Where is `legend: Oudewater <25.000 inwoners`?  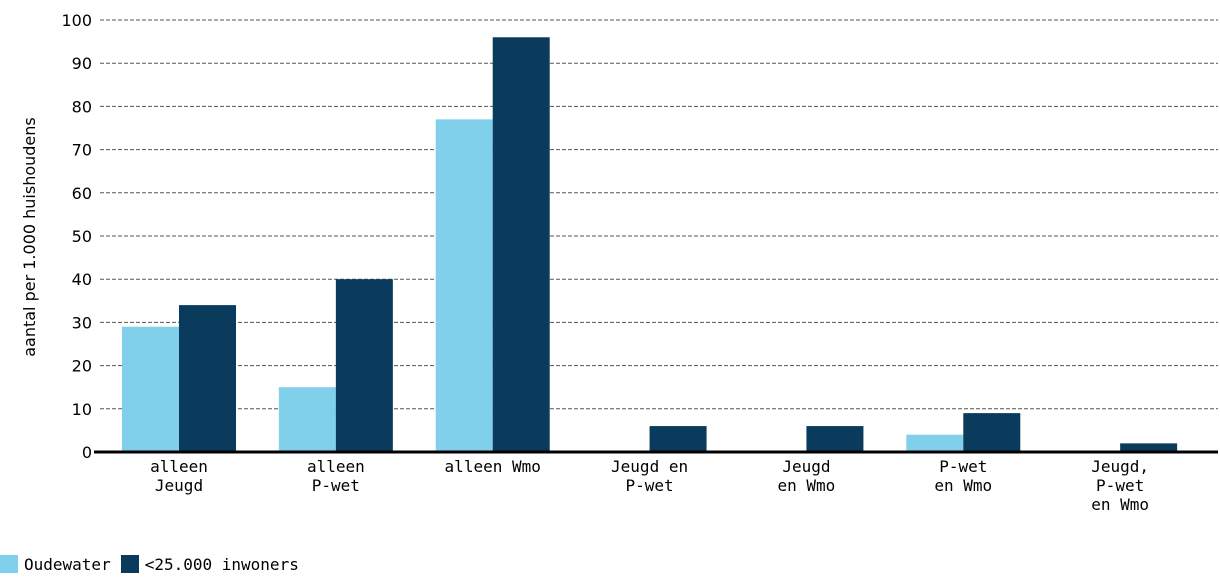
legend: Oudewater <25.000 inwoners is located at coordinates (154, 564).